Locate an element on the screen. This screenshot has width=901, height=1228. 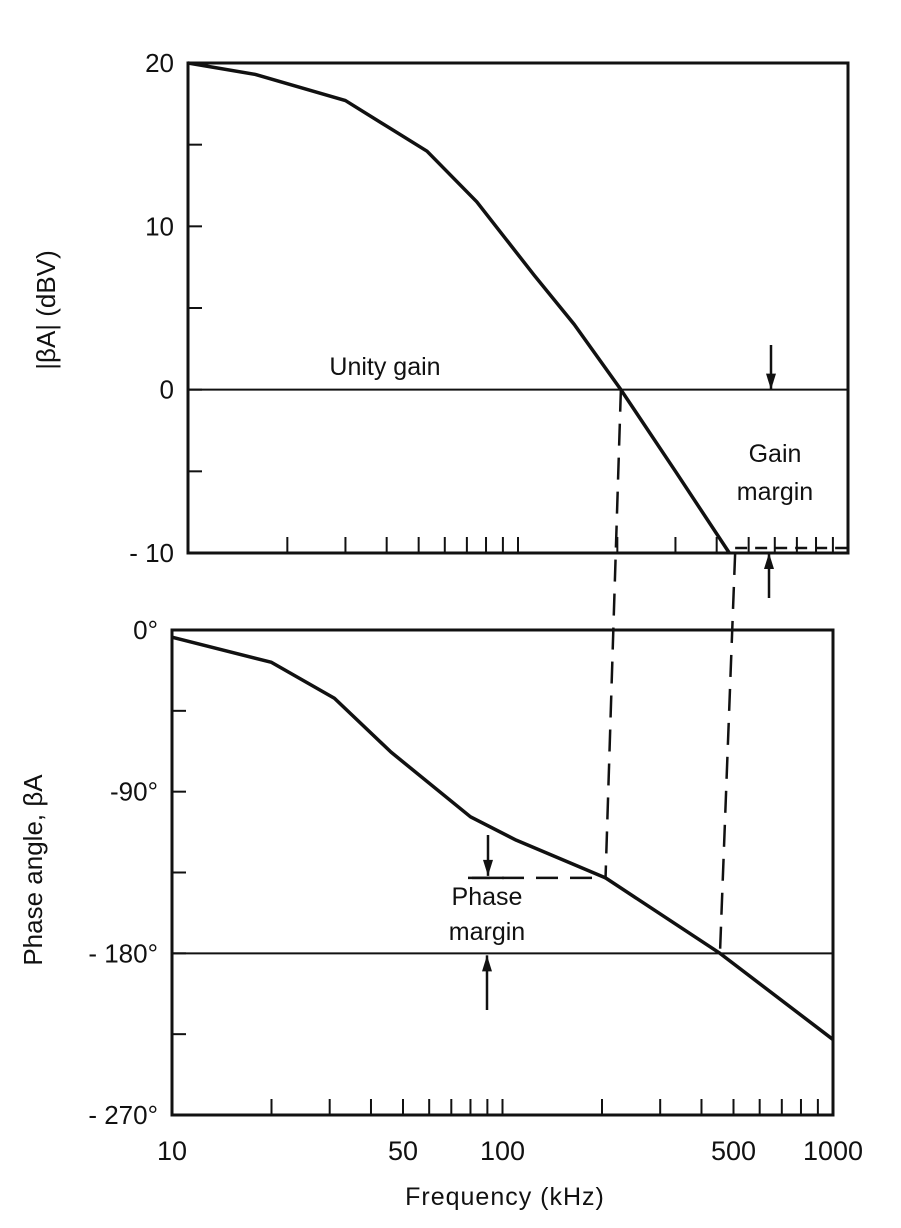
phase-margin-label-1: Phase is located at coordinates (487, 897).